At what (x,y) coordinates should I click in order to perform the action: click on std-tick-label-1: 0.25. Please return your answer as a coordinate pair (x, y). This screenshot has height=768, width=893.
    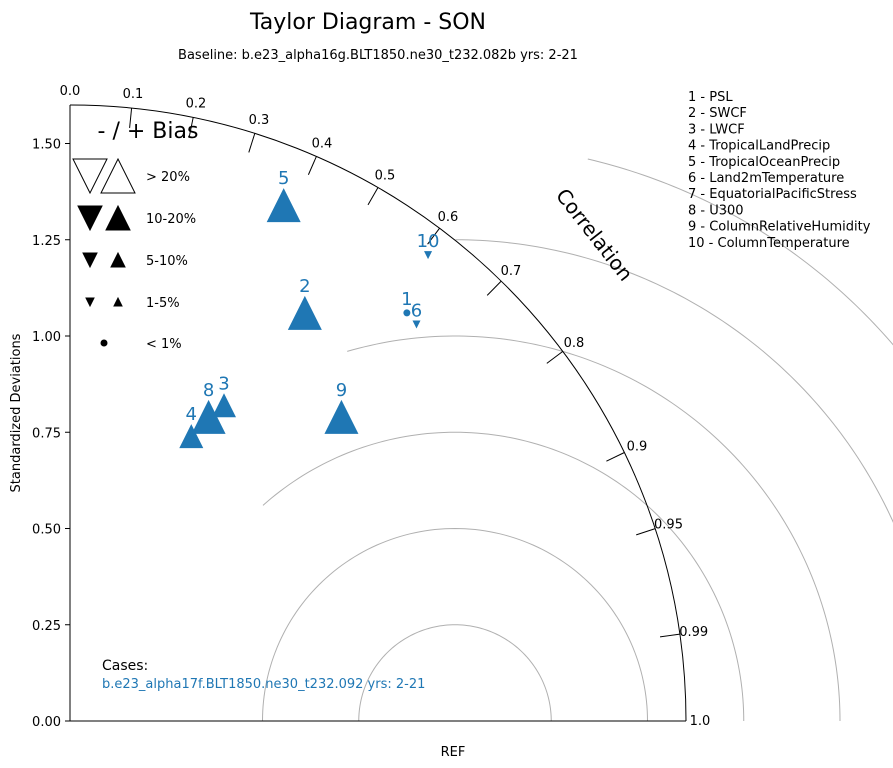
    Looking at the image, I should click on (46, 626).